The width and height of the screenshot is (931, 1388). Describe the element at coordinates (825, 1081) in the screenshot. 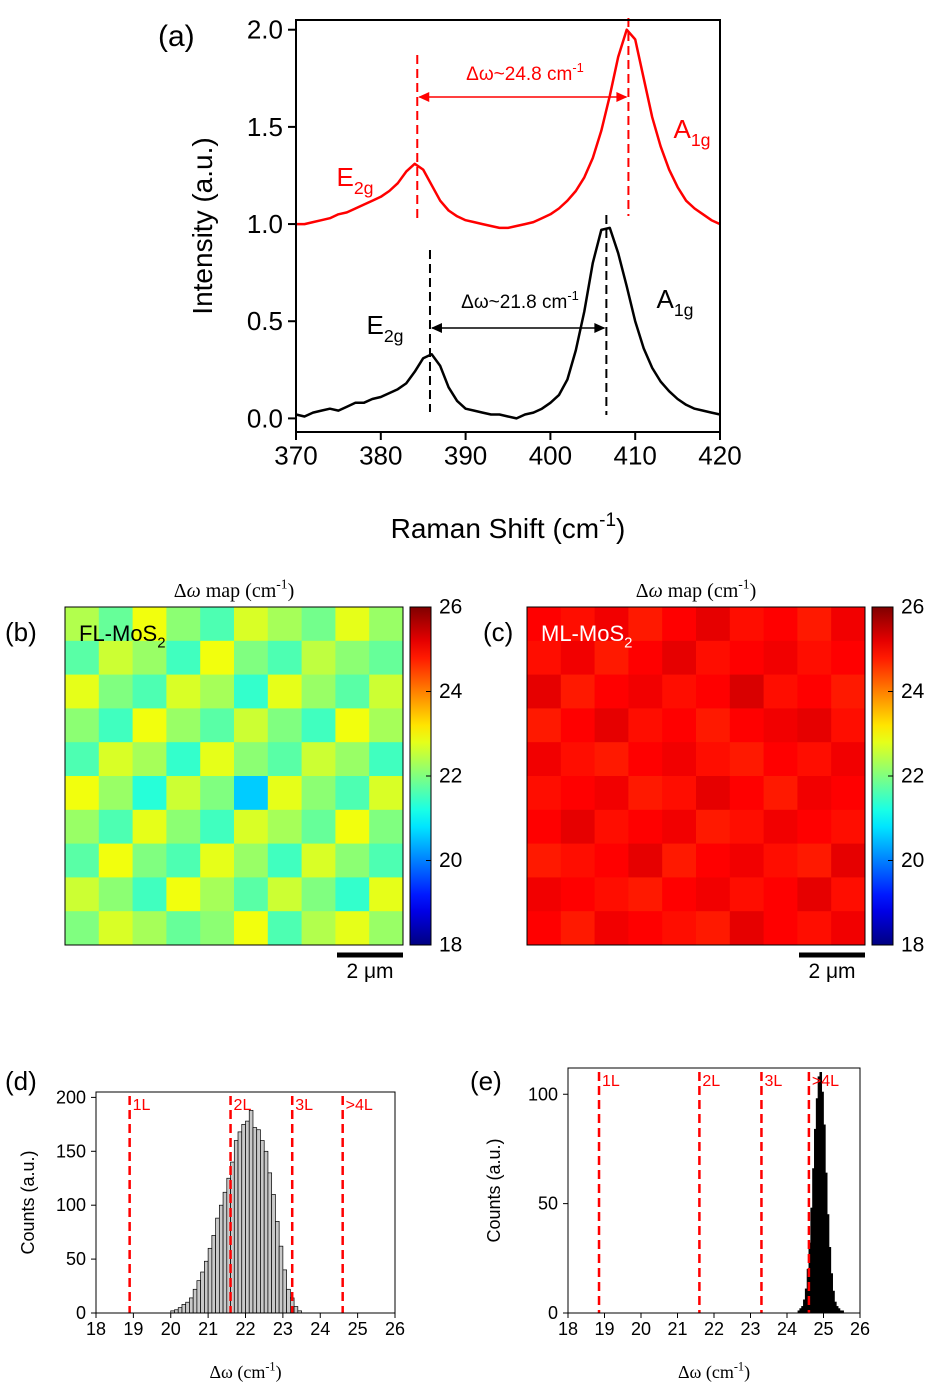

I see `layer-label: >4L` at that location.